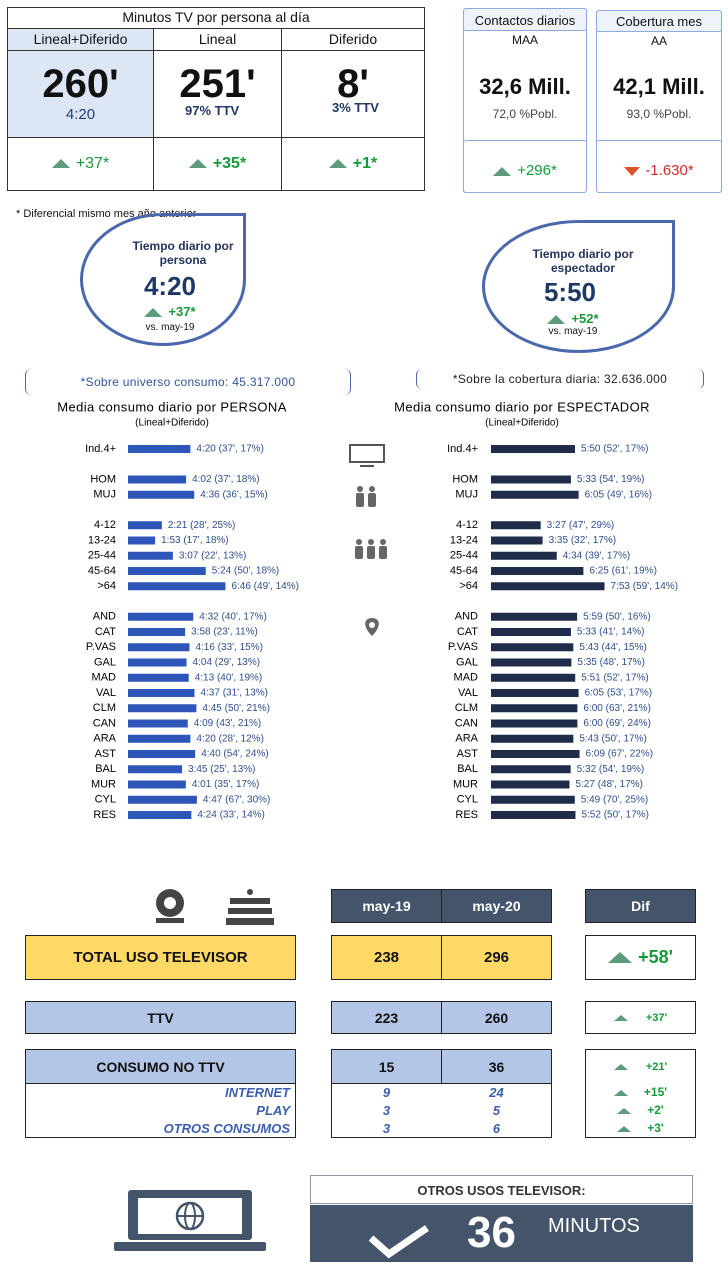 This screenshot has width=728, height=1272. I want to click on kpi-sub: 72,0 %Pobl., so click(525, 114).